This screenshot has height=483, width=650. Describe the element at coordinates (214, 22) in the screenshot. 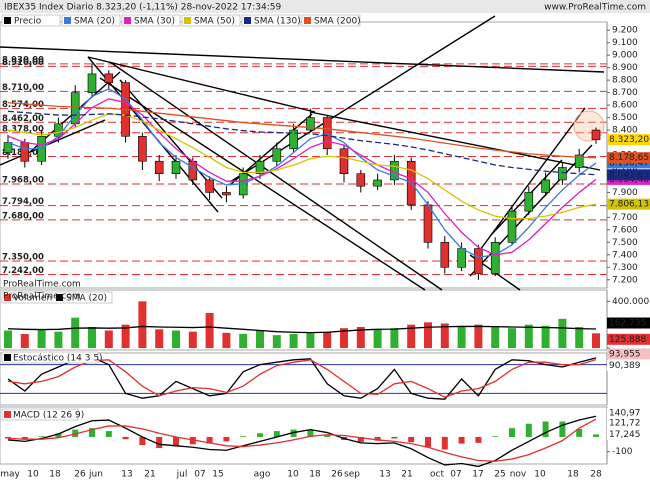

I see `legend-label: SMA (50)` at that location.